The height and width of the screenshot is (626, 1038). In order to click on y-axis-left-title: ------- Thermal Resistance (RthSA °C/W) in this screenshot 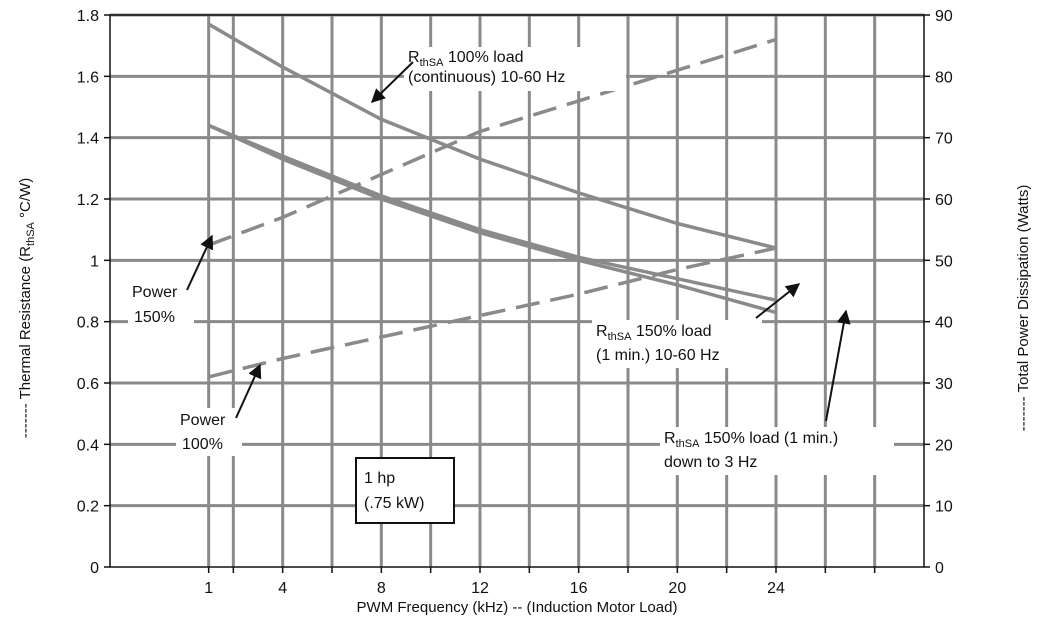, I will do `click(27, 308)`.